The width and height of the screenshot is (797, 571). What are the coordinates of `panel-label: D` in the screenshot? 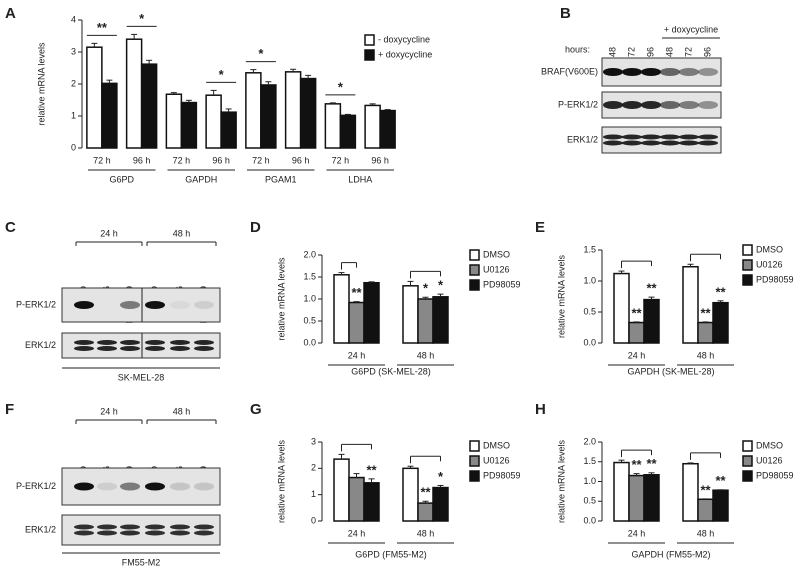 It's located at (255, 227).